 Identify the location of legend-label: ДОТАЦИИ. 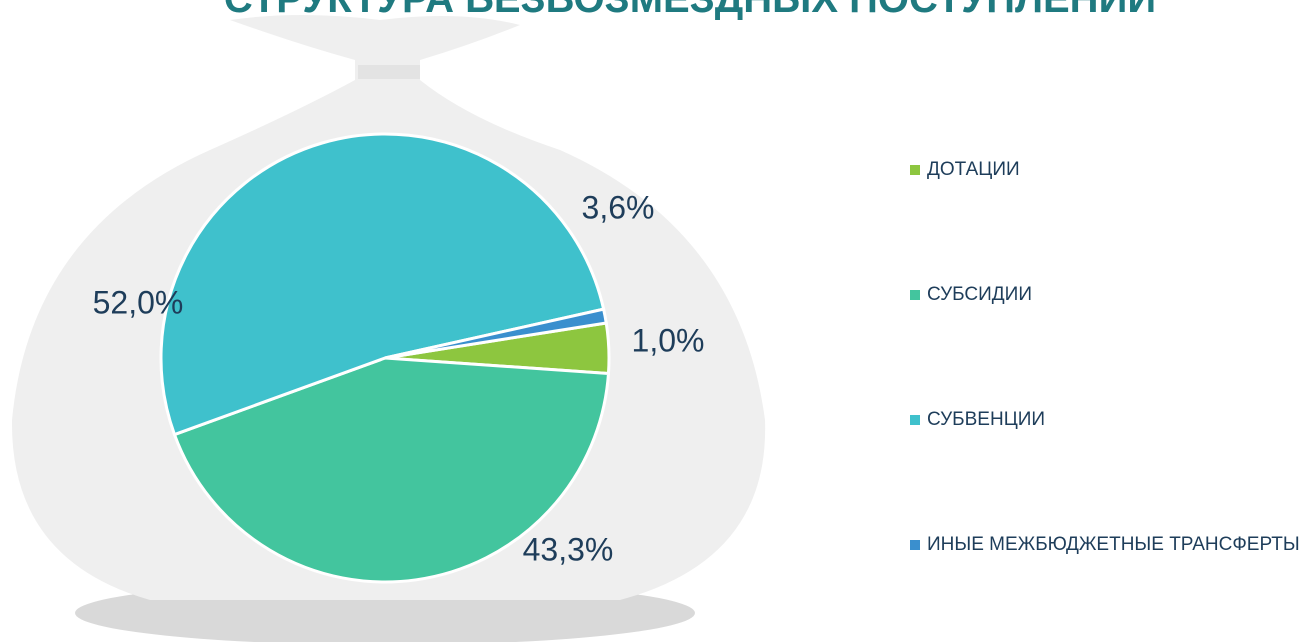
(973, 169).